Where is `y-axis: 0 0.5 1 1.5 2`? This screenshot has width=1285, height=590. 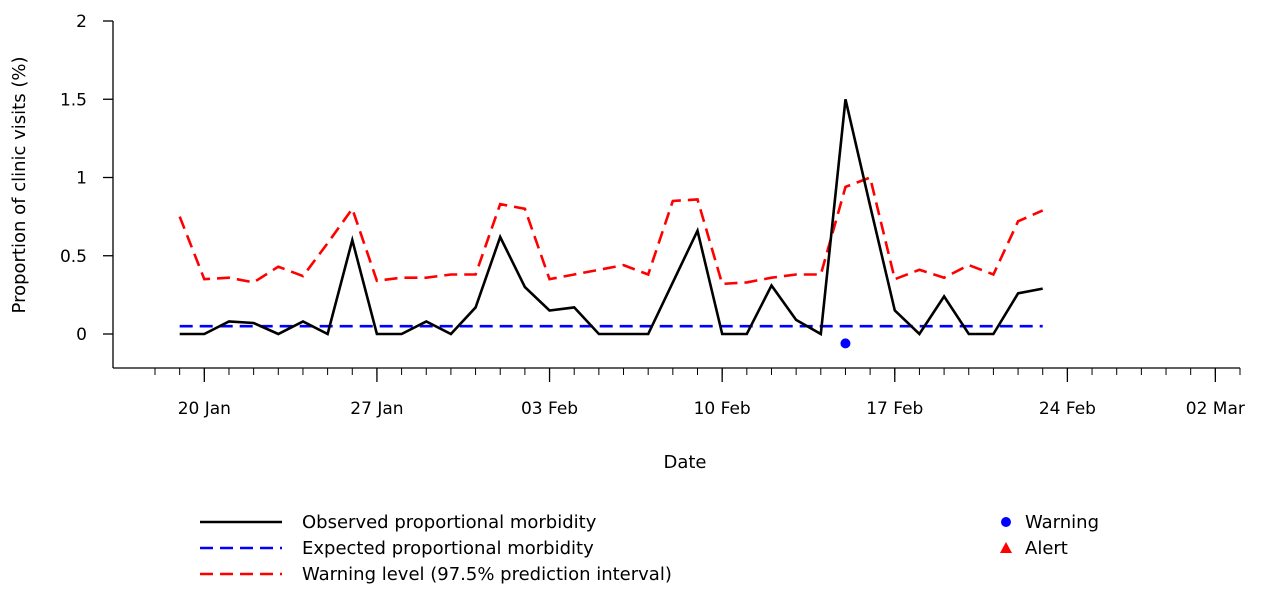 y-axis: 0 0.5 1 1.5 2 is located at coordinates (87, 190).